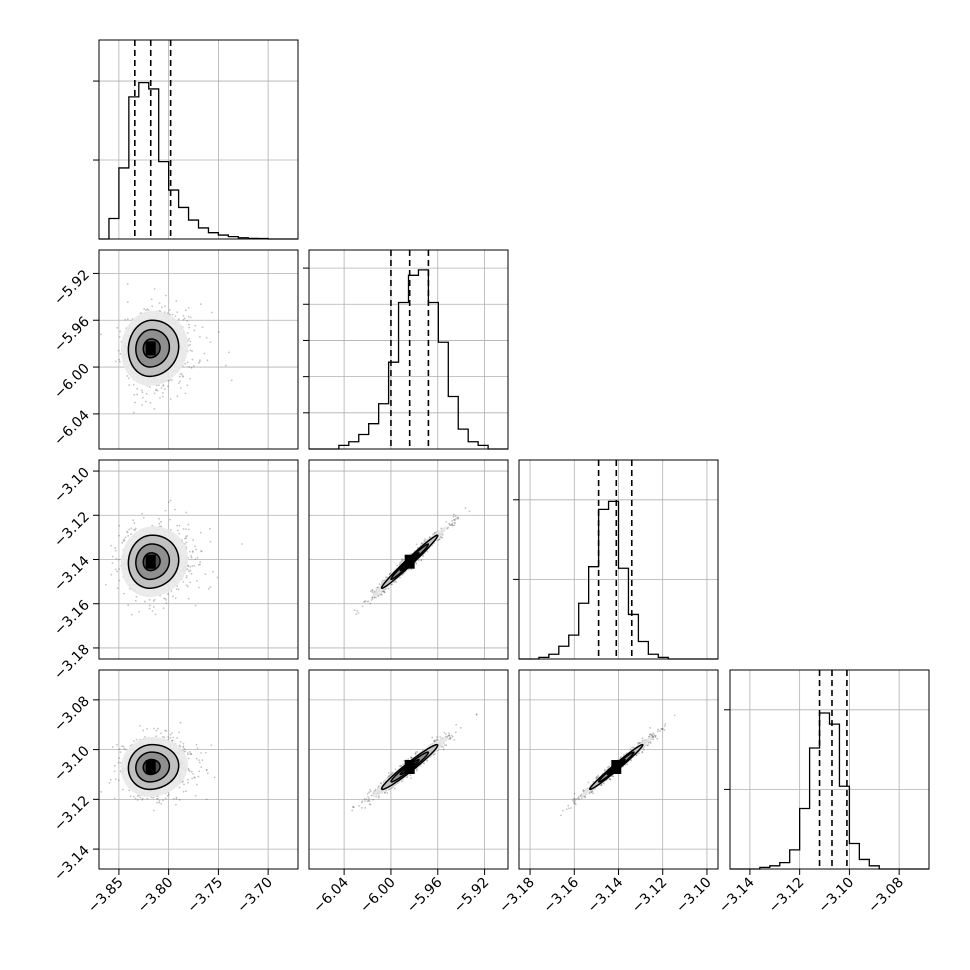 This screenshot has height=970, width=970. What do you see at coordinates (206, 896) in the screenshot?
I see `x-tick-label: −3.75` at bounding box center [206, 896].